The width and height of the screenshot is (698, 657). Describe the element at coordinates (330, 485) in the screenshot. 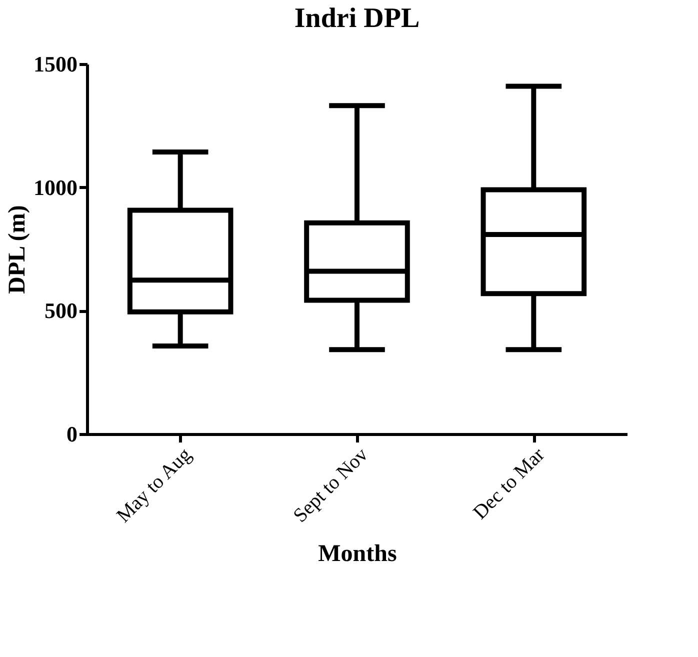

I see `x-tick-label: Sept to Nov` at that location.